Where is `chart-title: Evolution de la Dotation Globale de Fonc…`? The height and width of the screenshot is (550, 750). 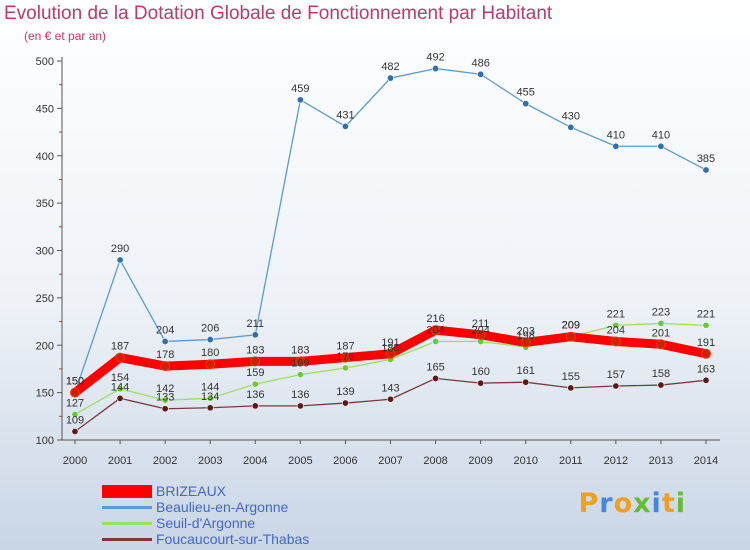 chart-title: Evolution de la Dotation Globale de Fonc… is located at coordinates (278, 13).